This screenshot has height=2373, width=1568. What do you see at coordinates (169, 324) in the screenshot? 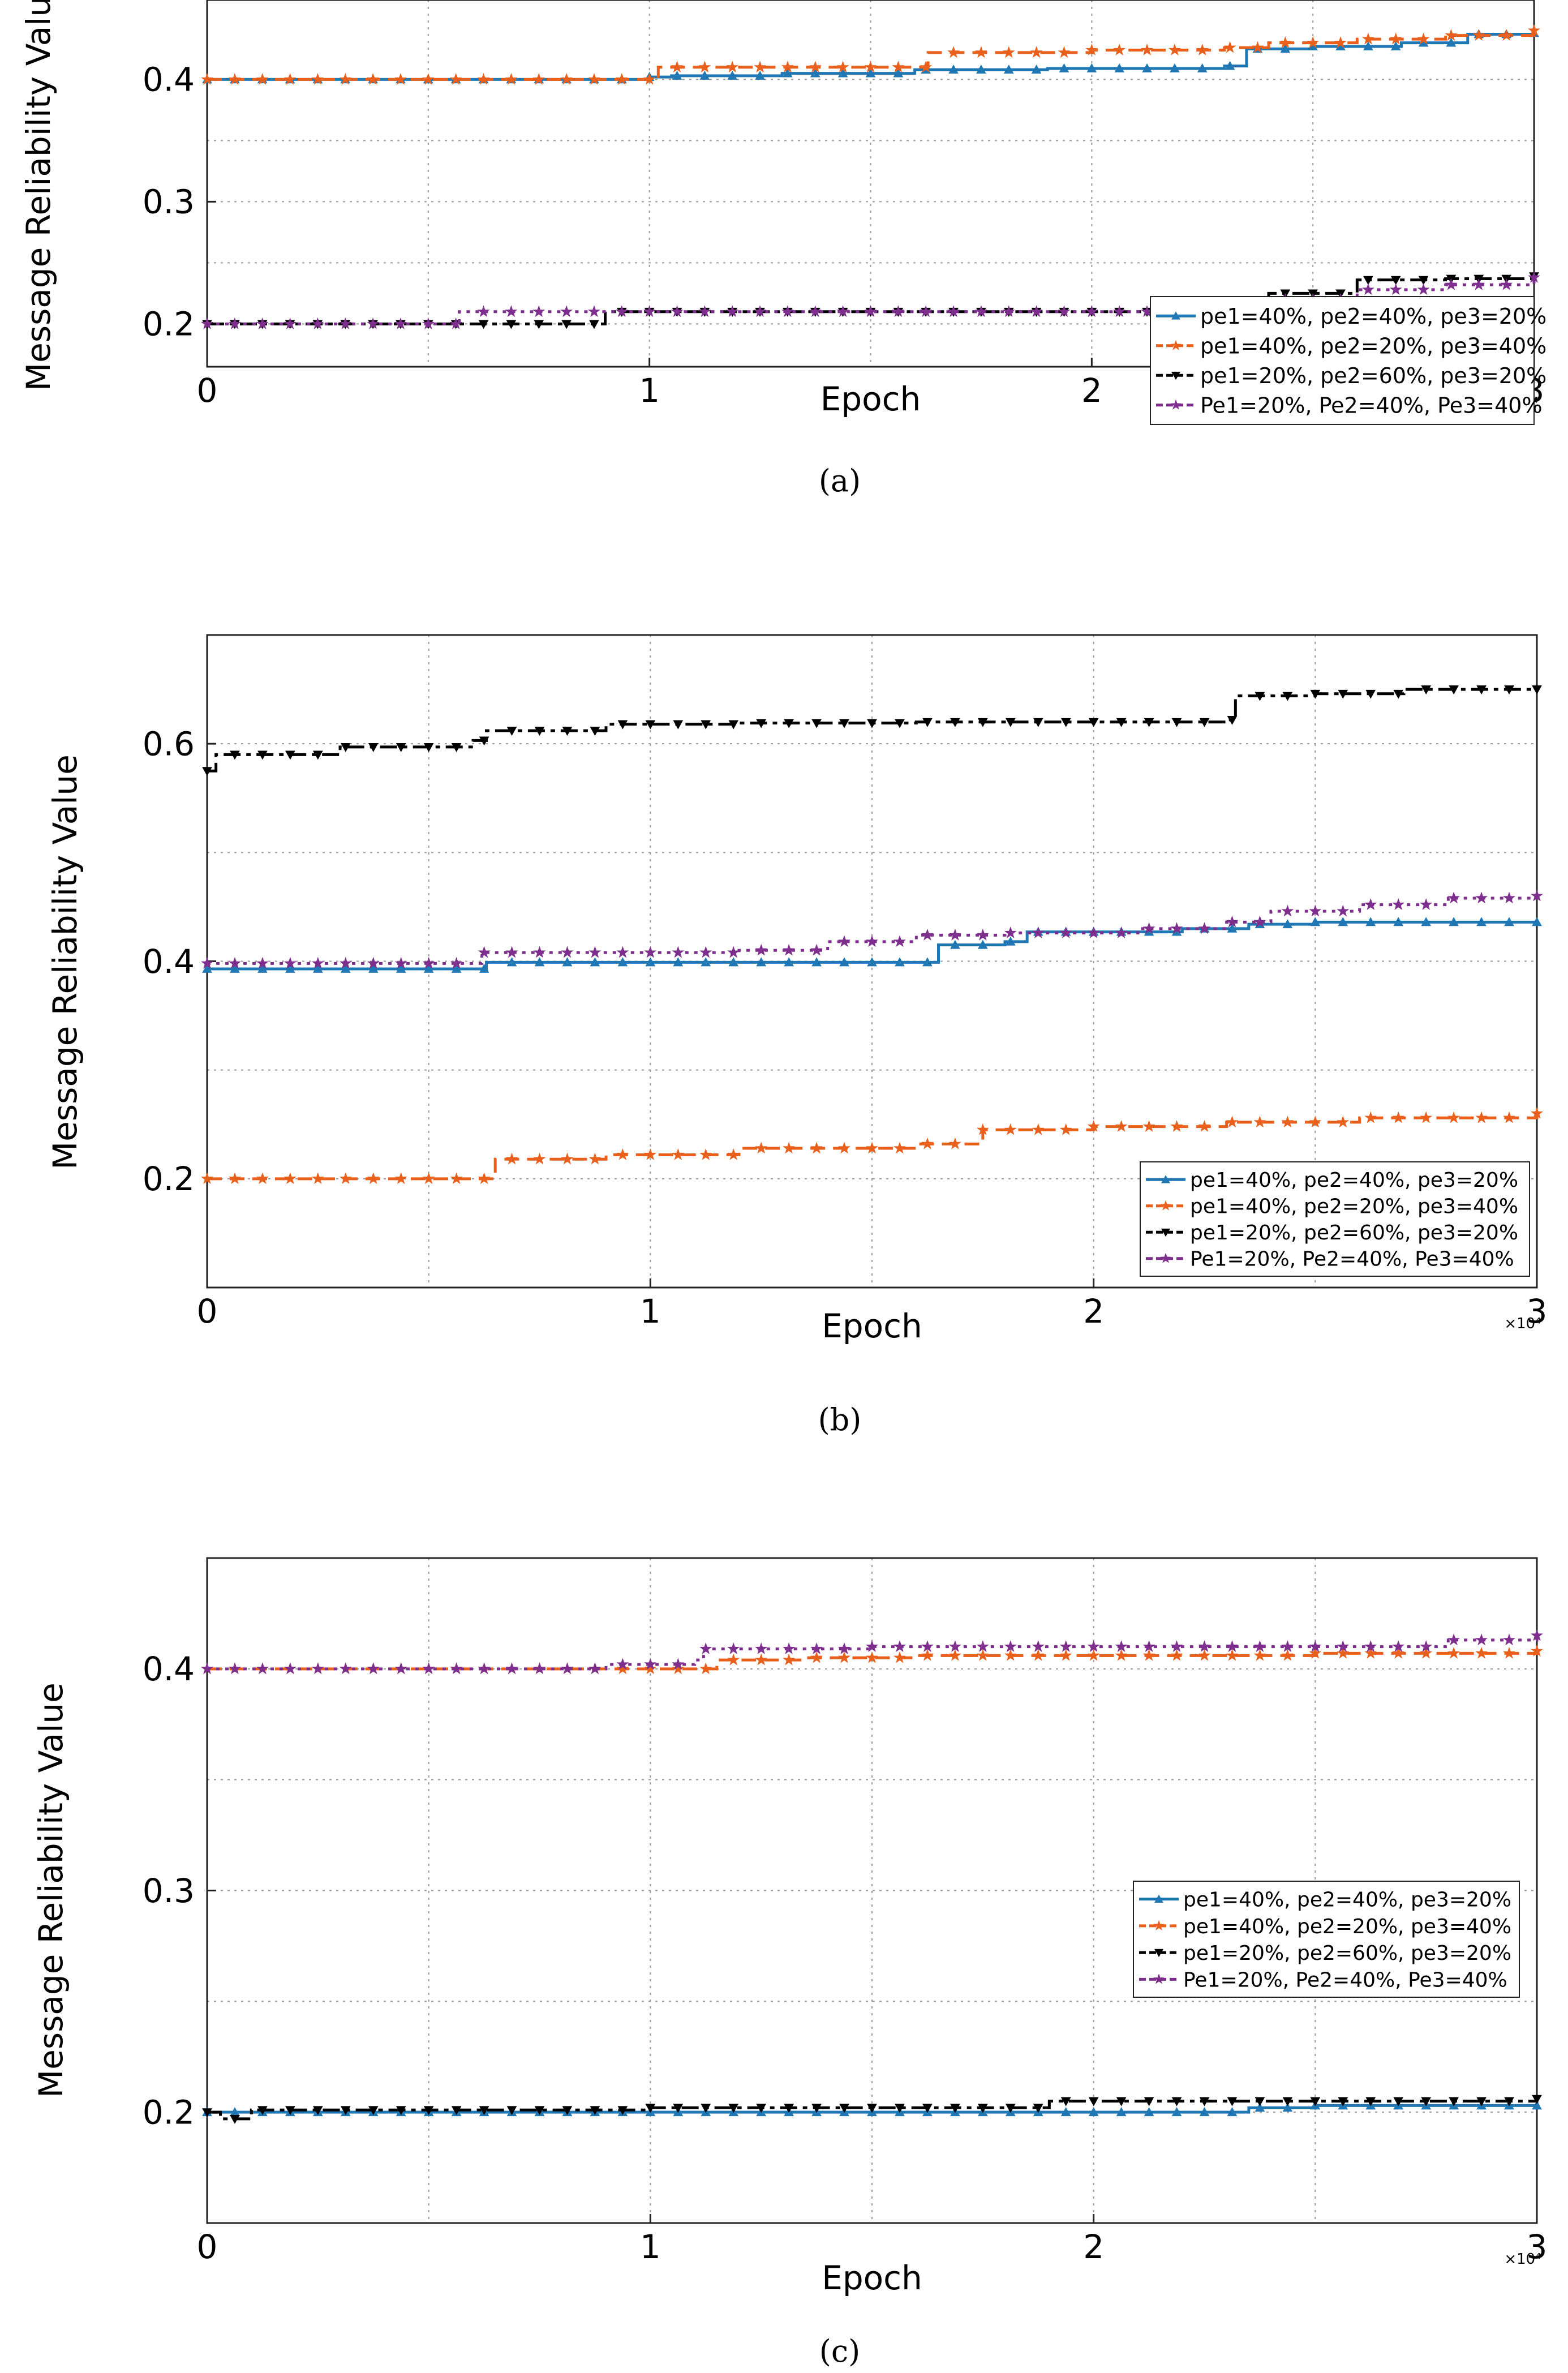
I see `y-tick-label: 0.2` at bounding box center [169, 324].